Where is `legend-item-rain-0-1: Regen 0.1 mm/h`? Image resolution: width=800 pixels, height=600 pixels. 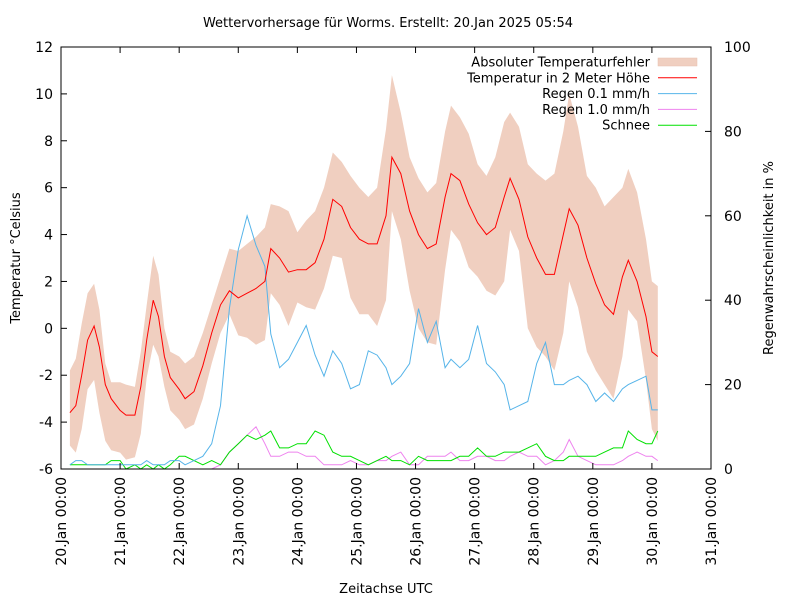
legend-item-rain-0-1: Regen 0.1 mm/h is located at coordinates (619, 94).